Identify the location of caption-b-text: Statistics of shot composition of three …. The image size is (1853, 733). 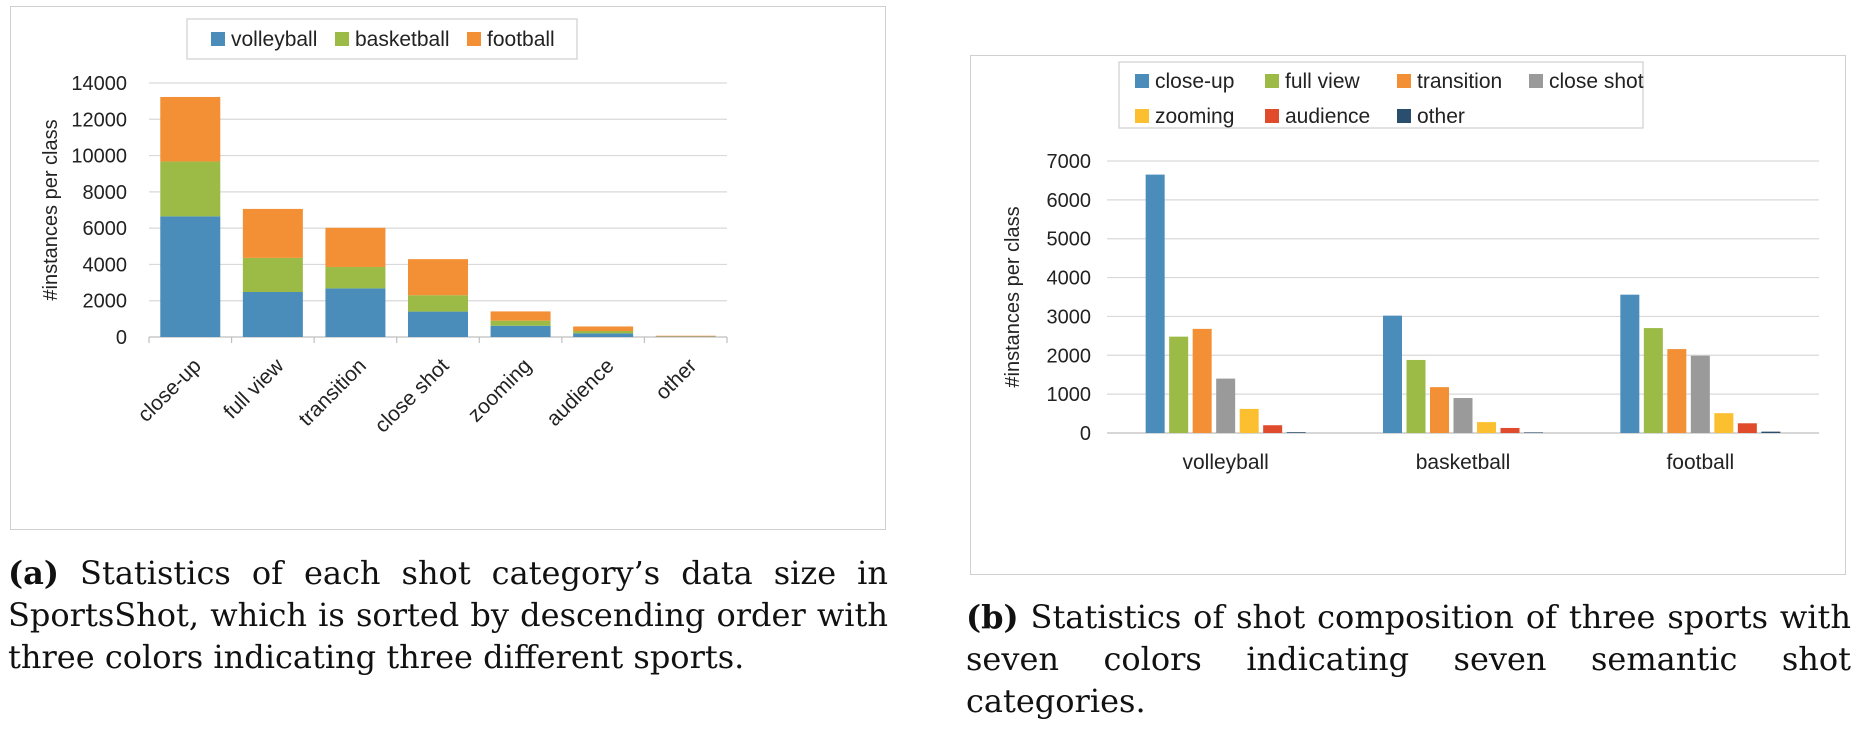
(1409, 659).